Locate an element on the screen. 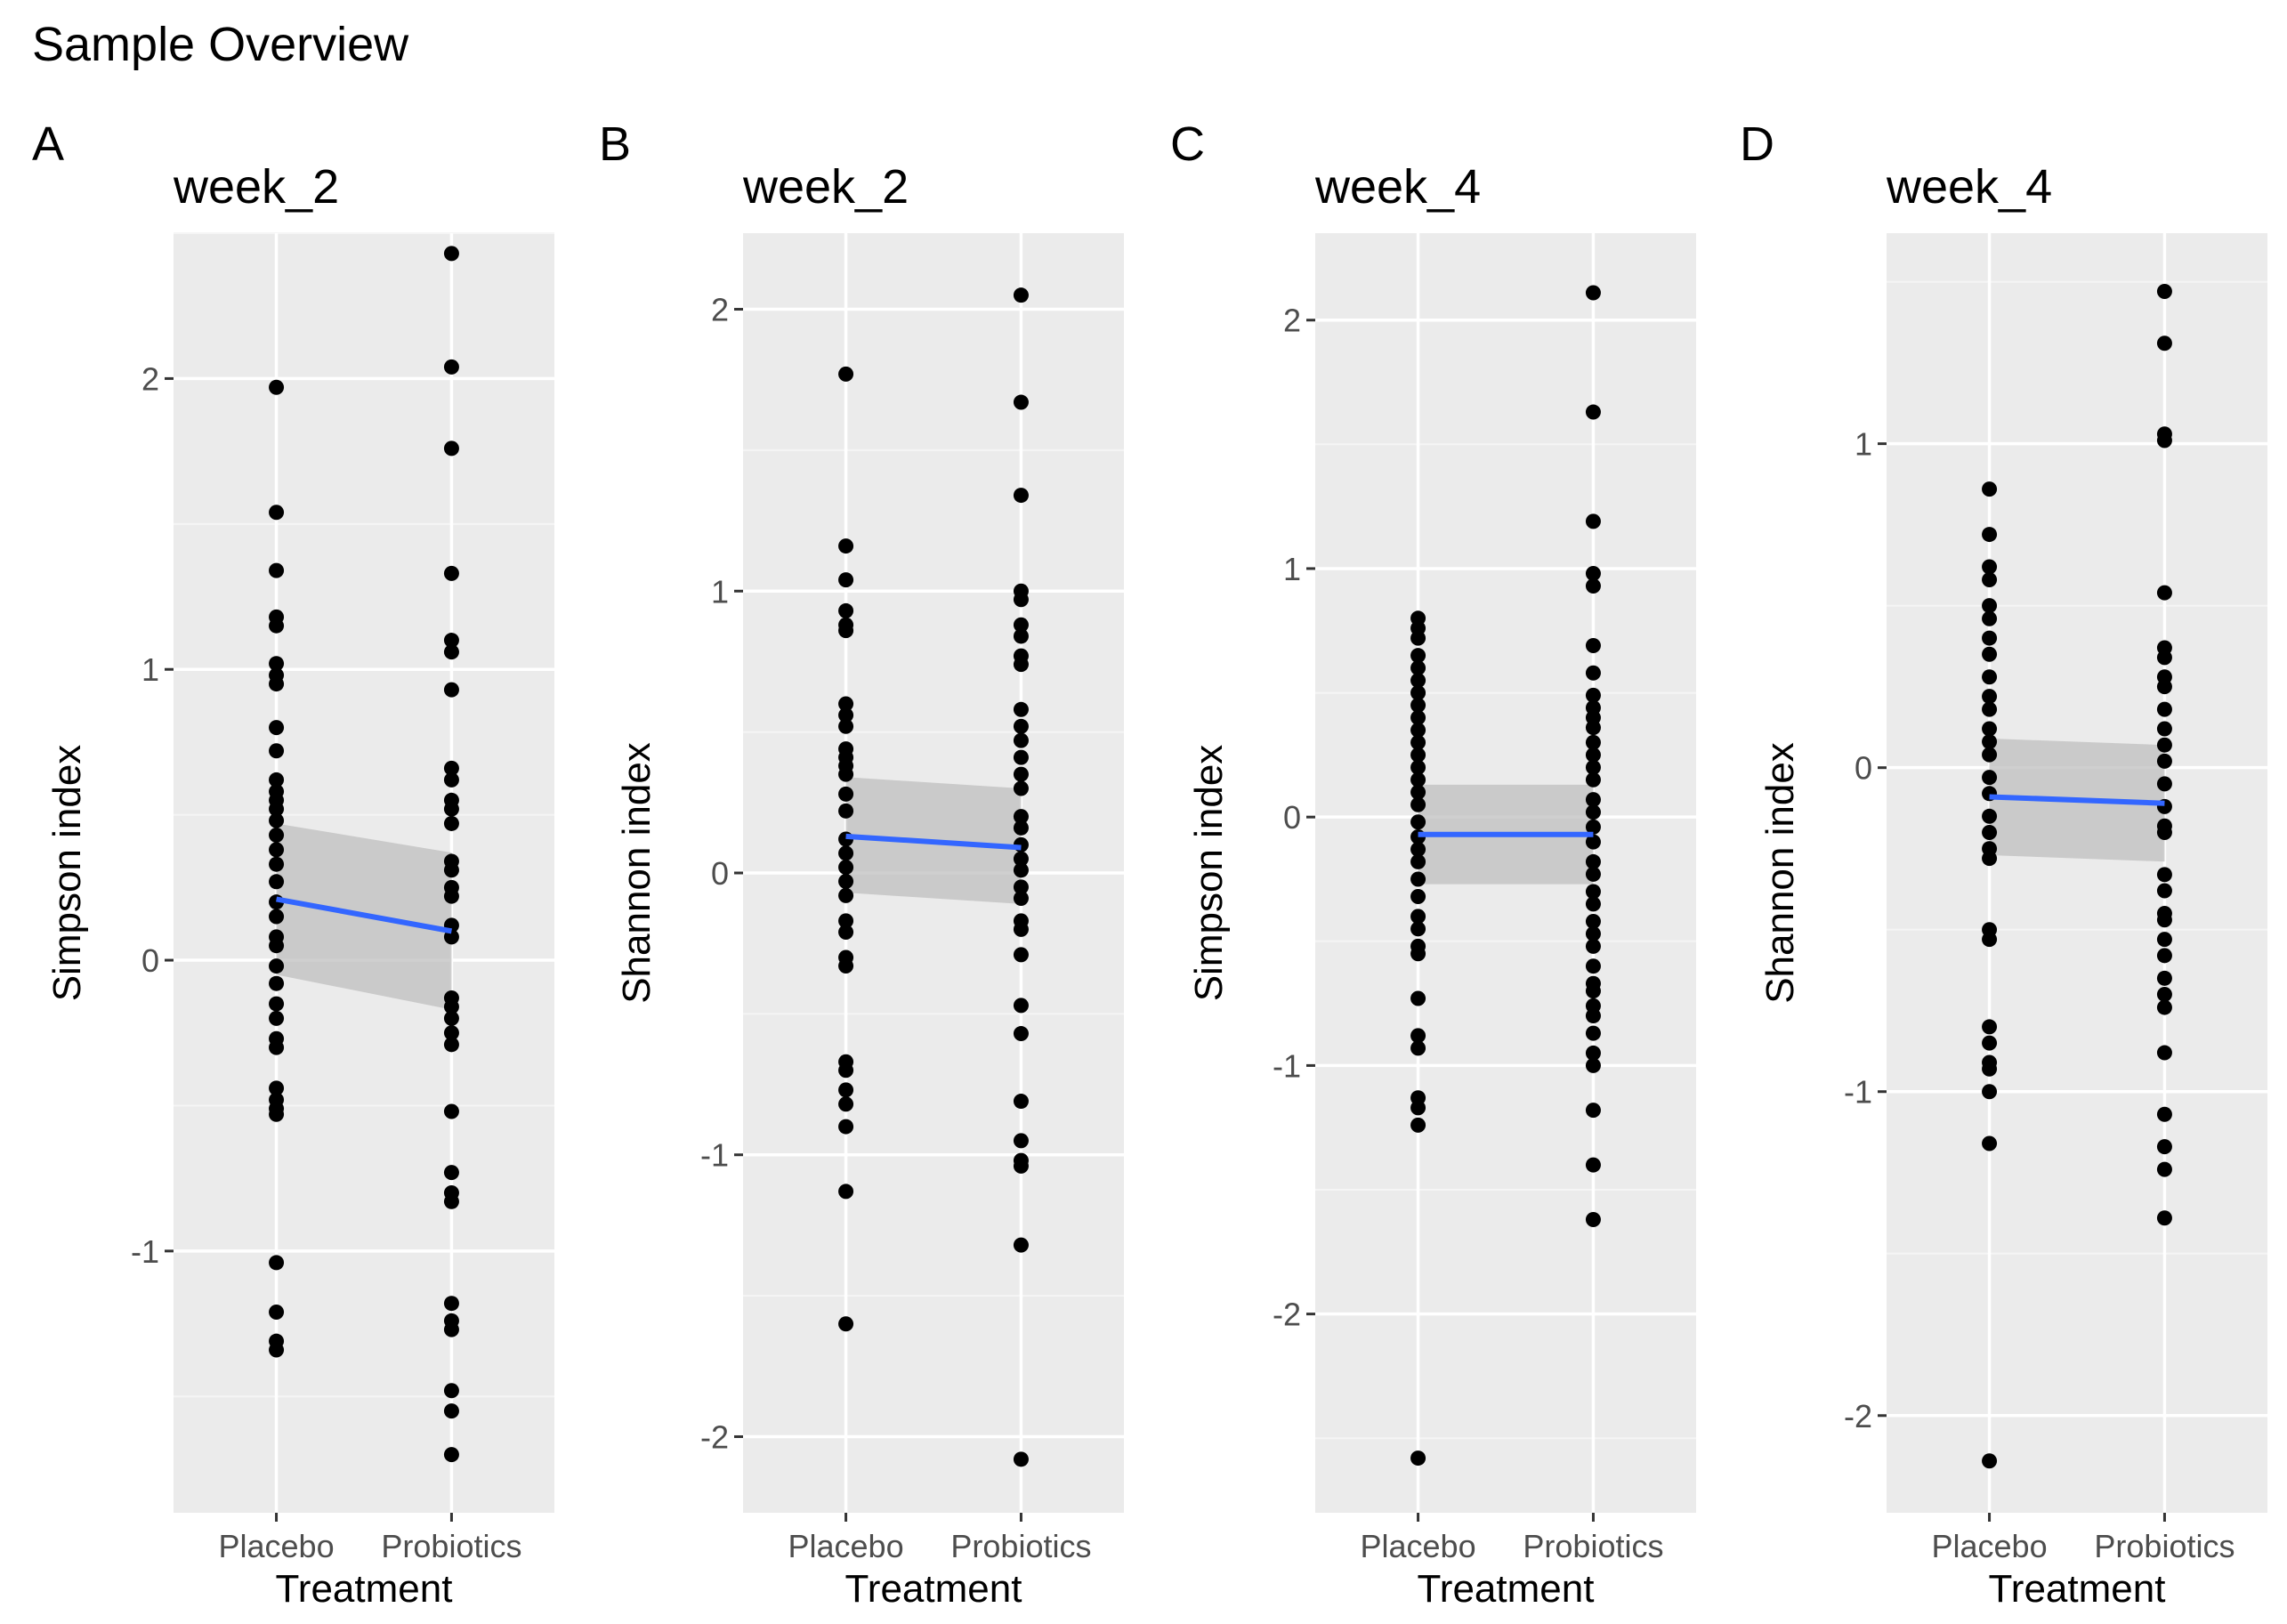  fit-line is located at coordinates (364, 915).